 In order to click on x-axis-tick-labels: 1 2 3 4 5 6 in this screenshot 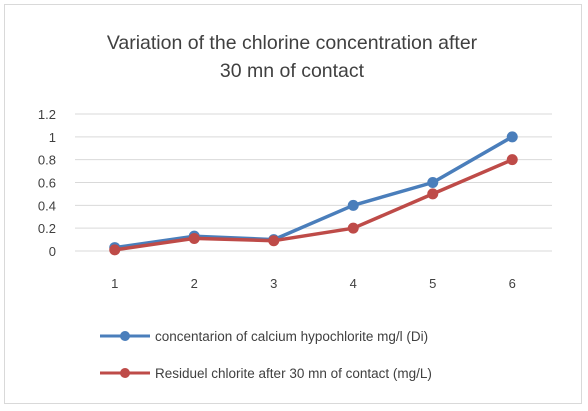, I will do `click(313, 283)`.